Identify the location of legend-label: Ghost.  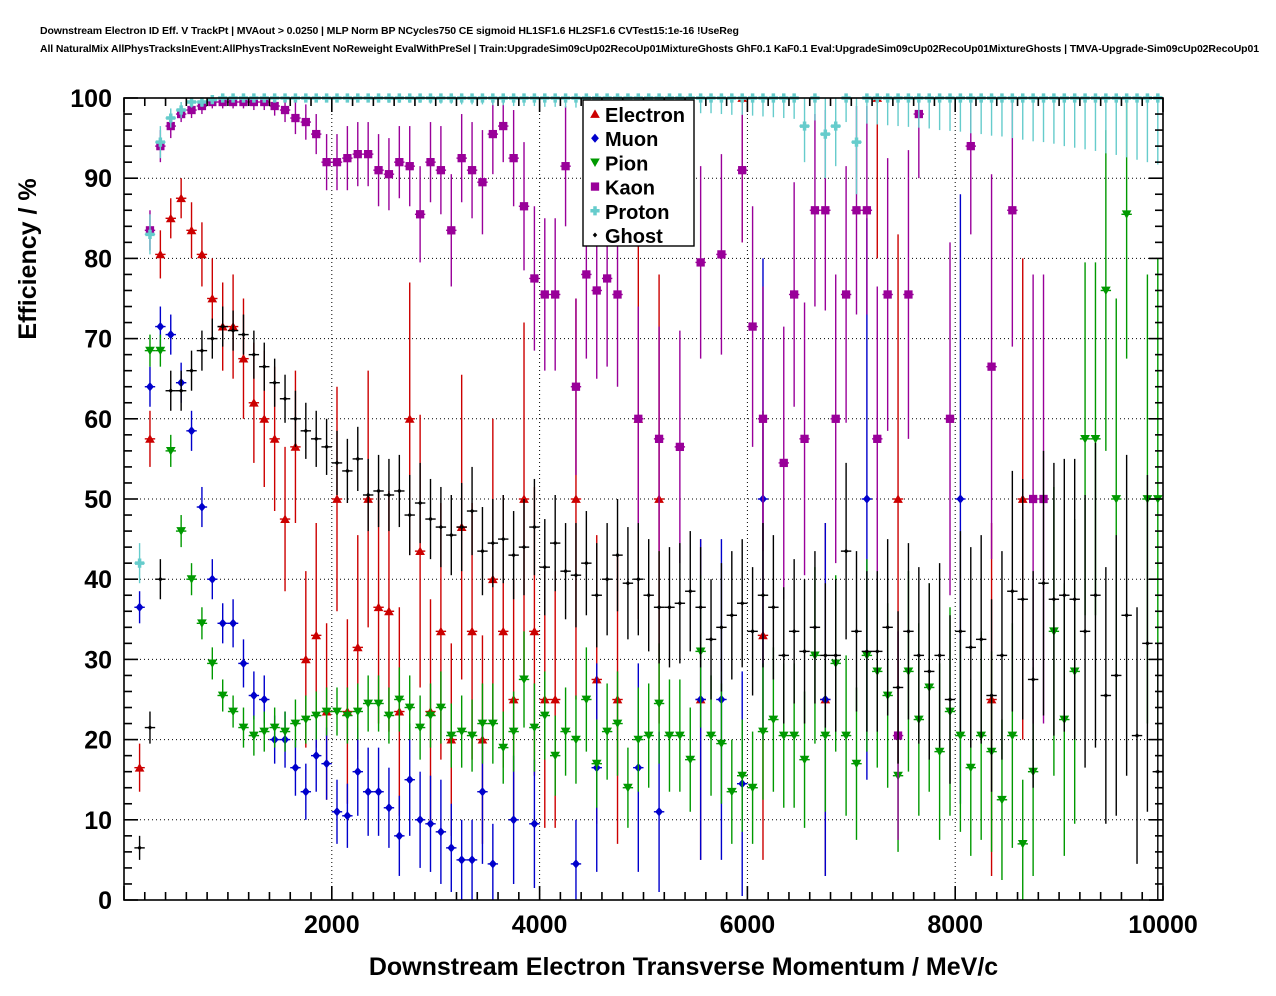
(634, 237).